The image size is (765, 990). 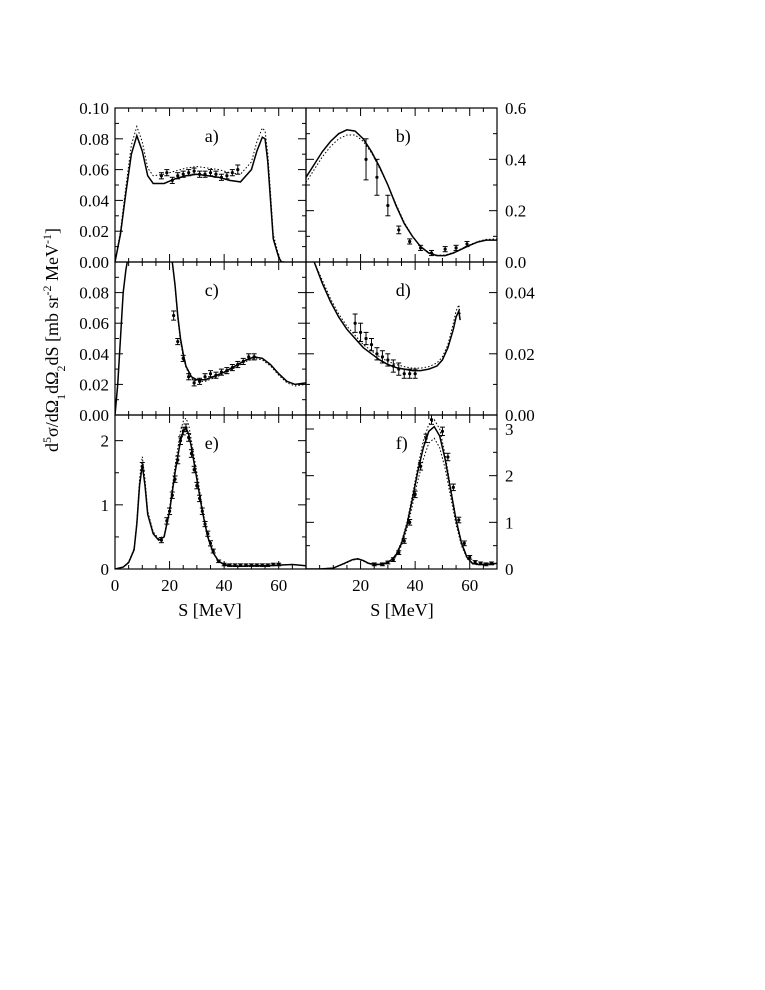 I want to click on panel-label: c), so click(x=212, y=290).